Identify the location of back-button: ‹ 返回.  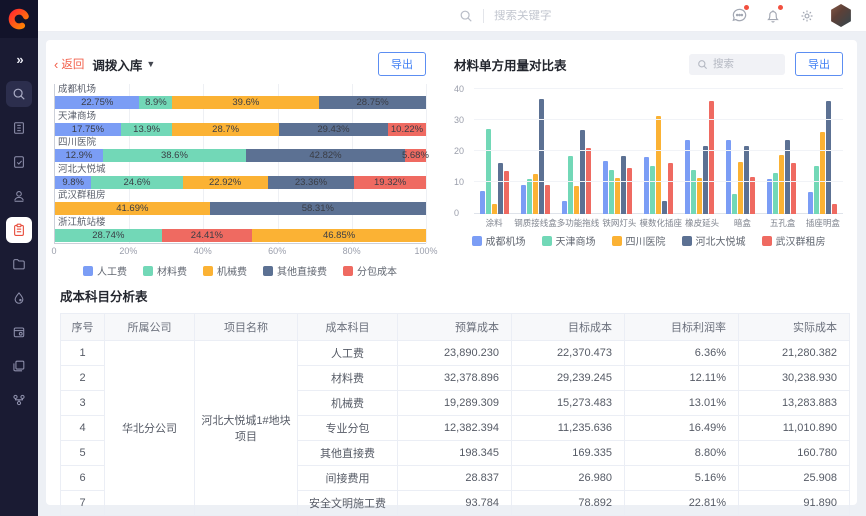
(69, 64).